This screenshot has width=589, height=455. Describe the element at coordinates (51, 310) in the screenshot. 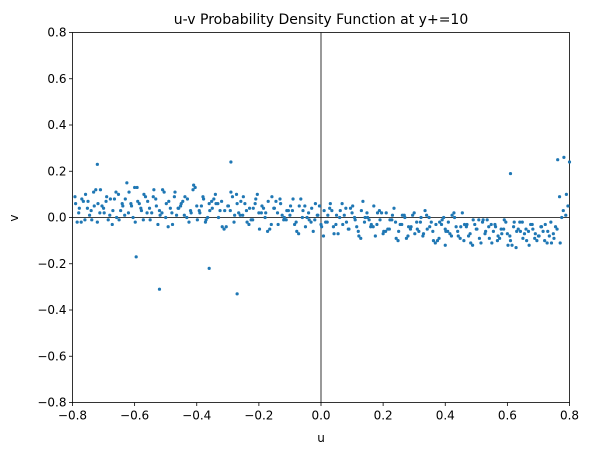

I see `y-tick-label: −0.4` at that location.